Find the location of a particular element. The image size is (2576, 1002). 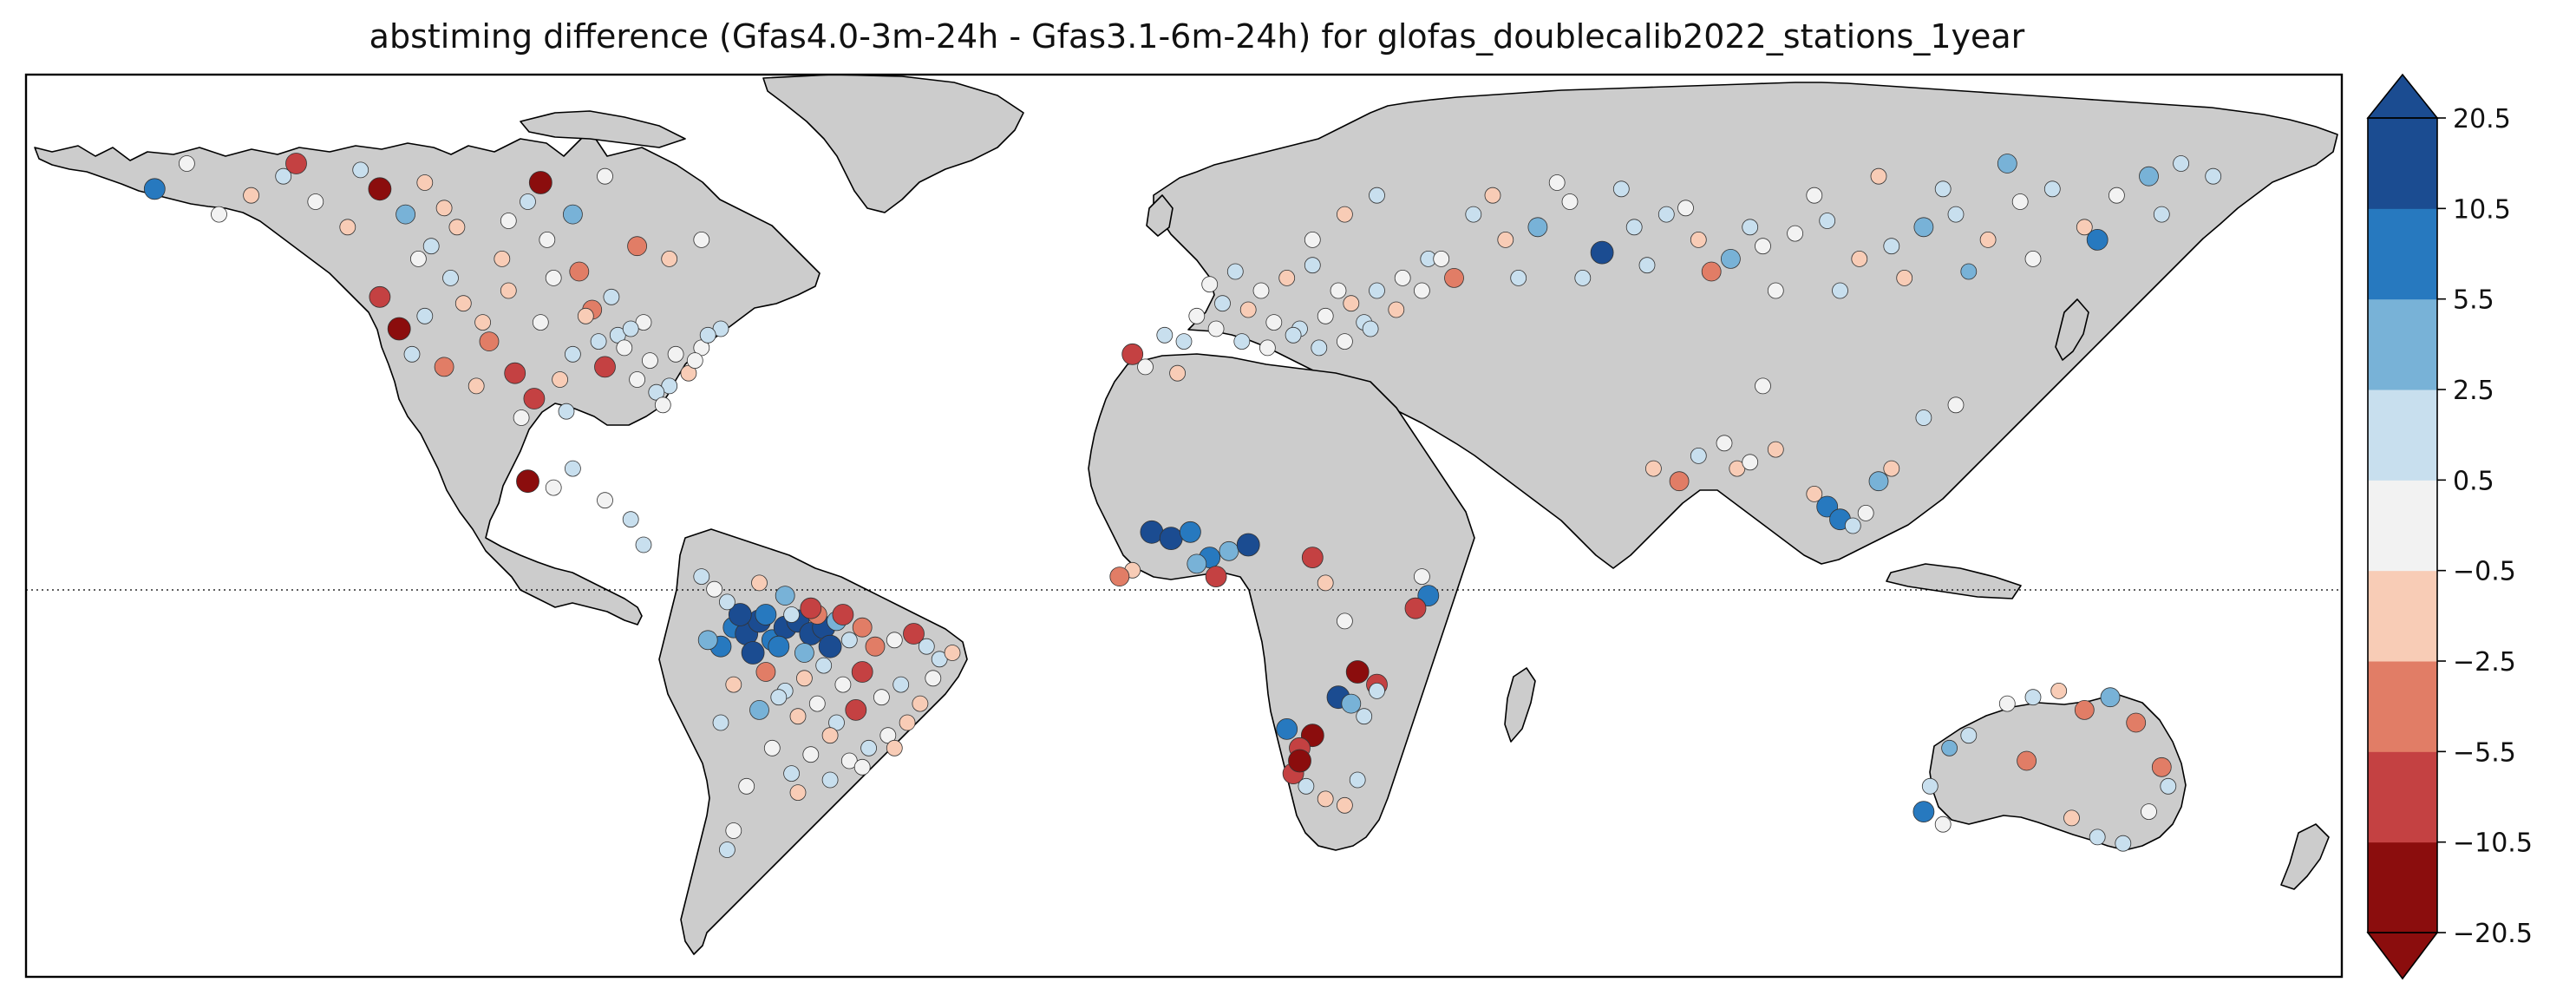

colorbar-bins is located at coordinates (2402, 525).